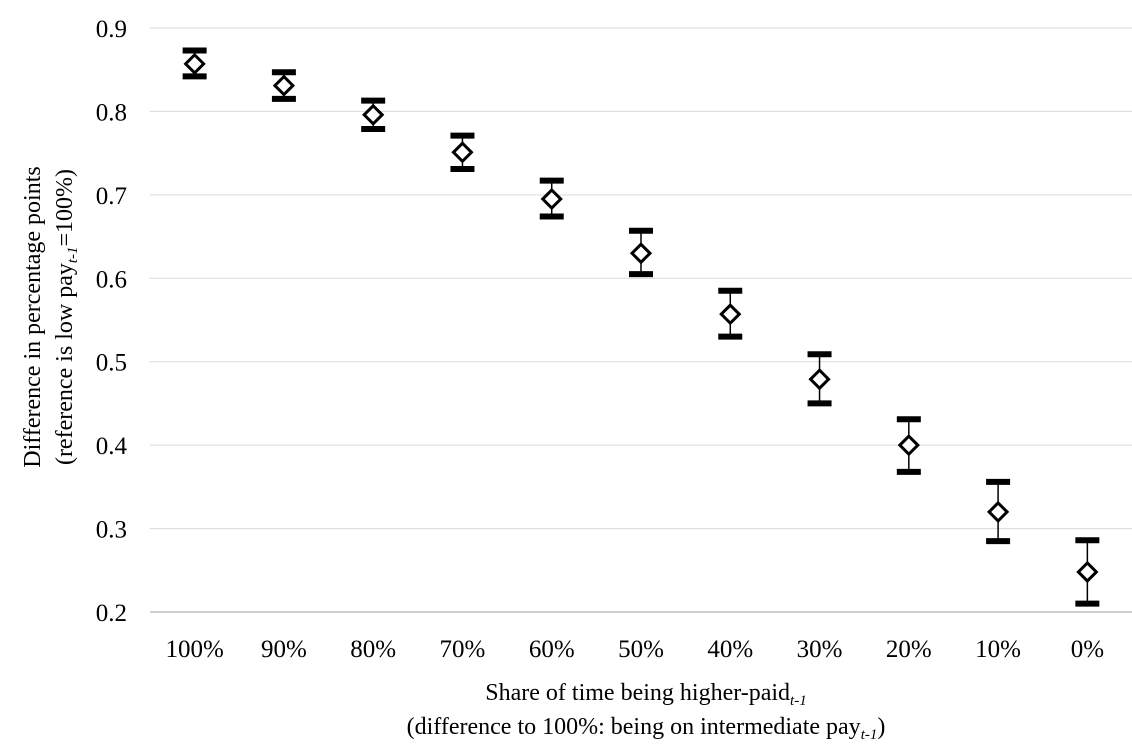  What do you see at coordinates (111, 29) in the screenshot?
I see `y-tick-label: 0.9` at bounding box center [111, 29].